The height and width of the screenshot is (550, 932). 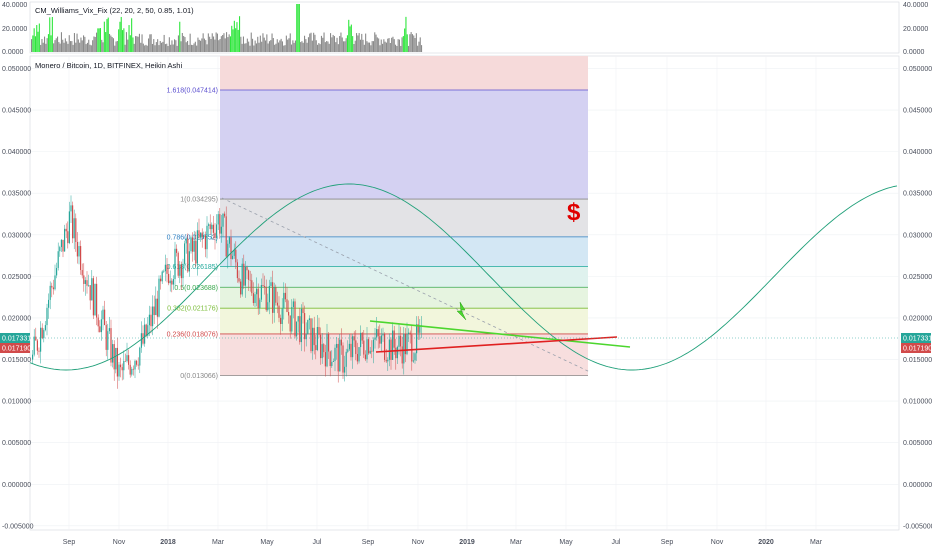 What do you see at coordinates (917, 235) in the screenshot?
I see `y-tick-label: 0.030000` at bounding box center [917, 235].